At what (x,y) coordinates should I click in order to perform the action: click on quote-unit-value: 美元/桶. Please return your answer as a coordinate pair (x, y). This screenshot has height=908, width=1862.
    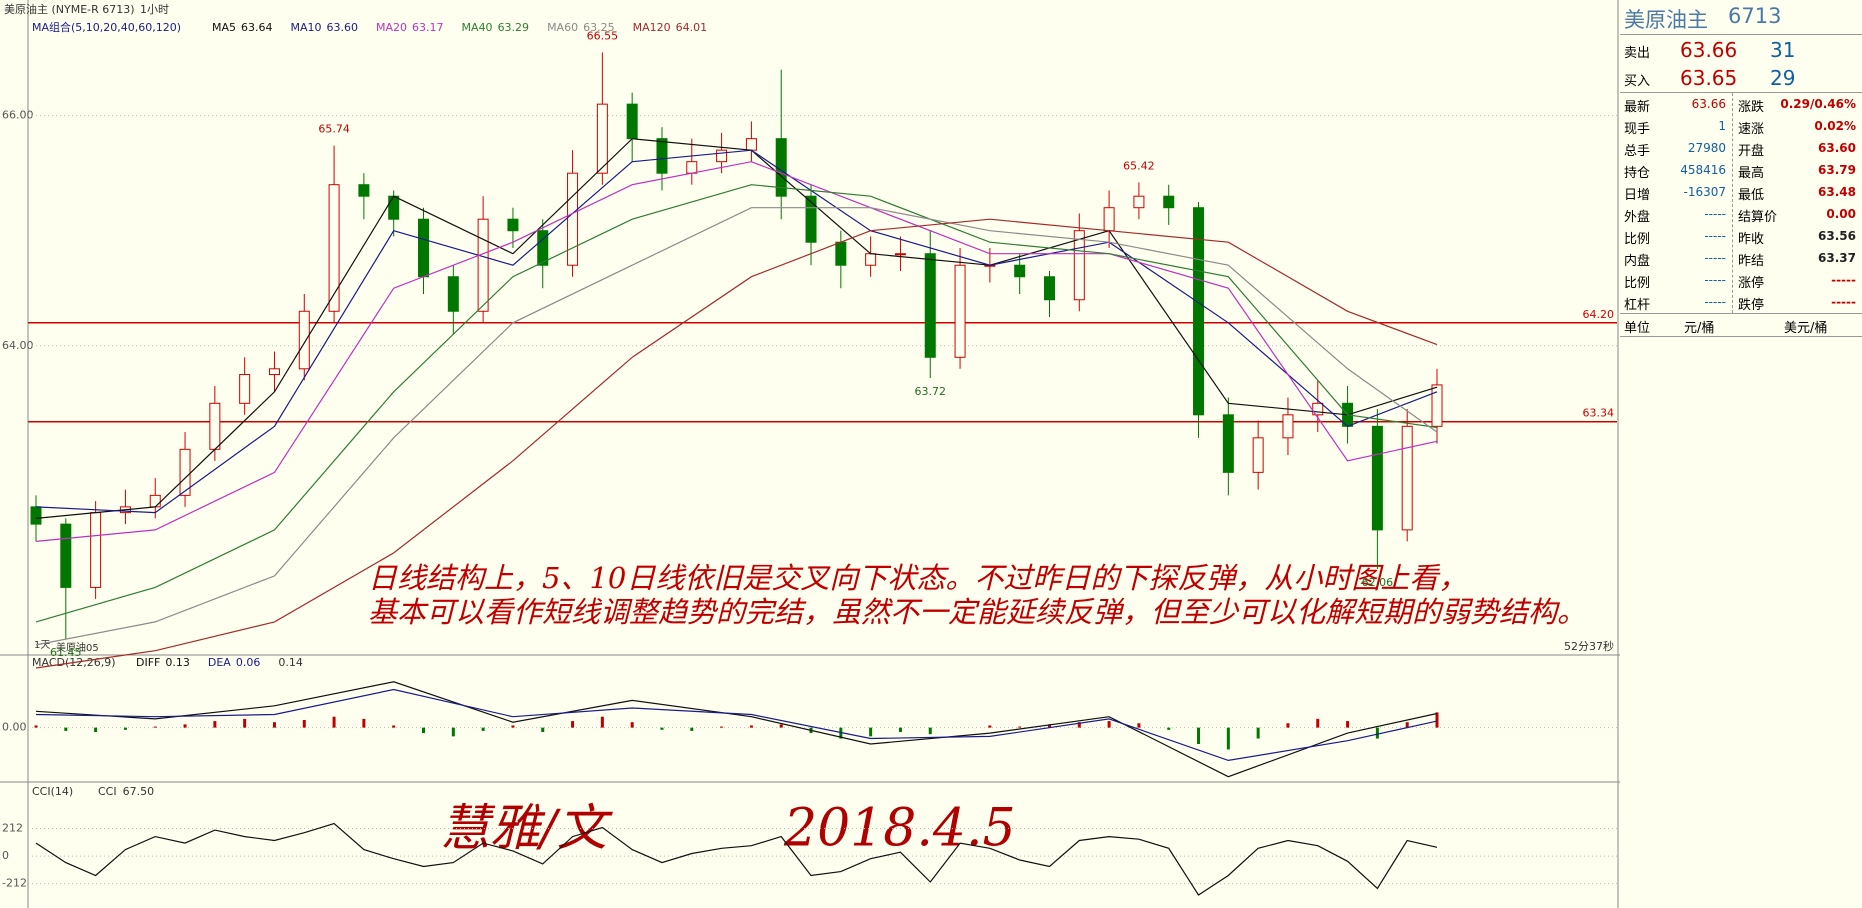
    Looking at the image, I should click on (1806, 328).